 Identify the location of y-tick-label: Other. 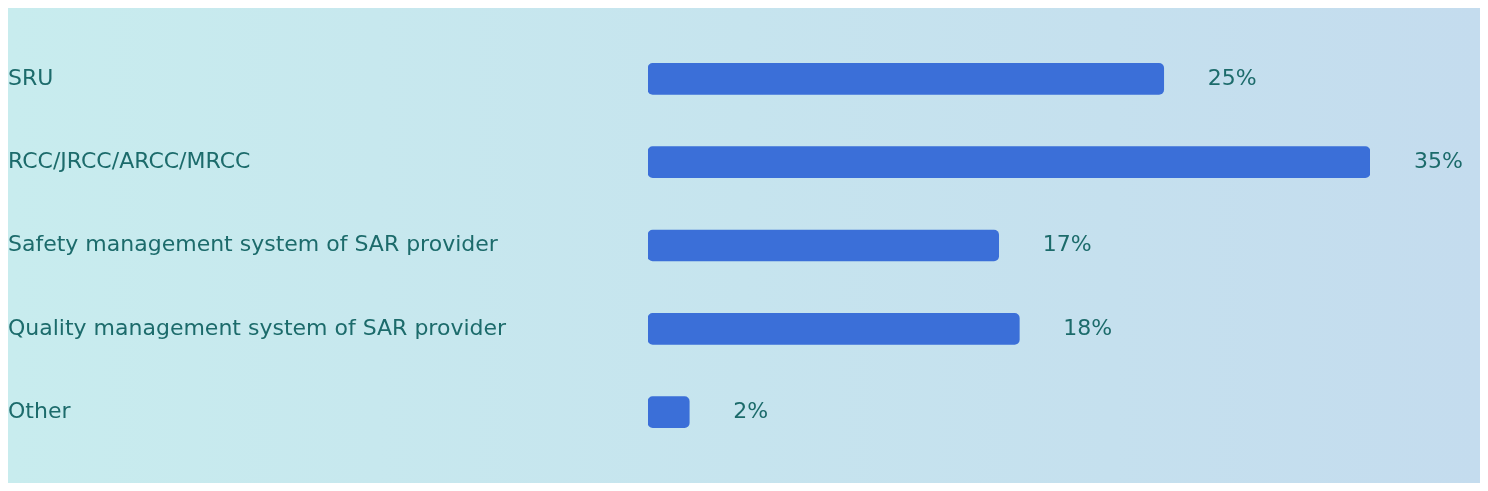
(40, 410).